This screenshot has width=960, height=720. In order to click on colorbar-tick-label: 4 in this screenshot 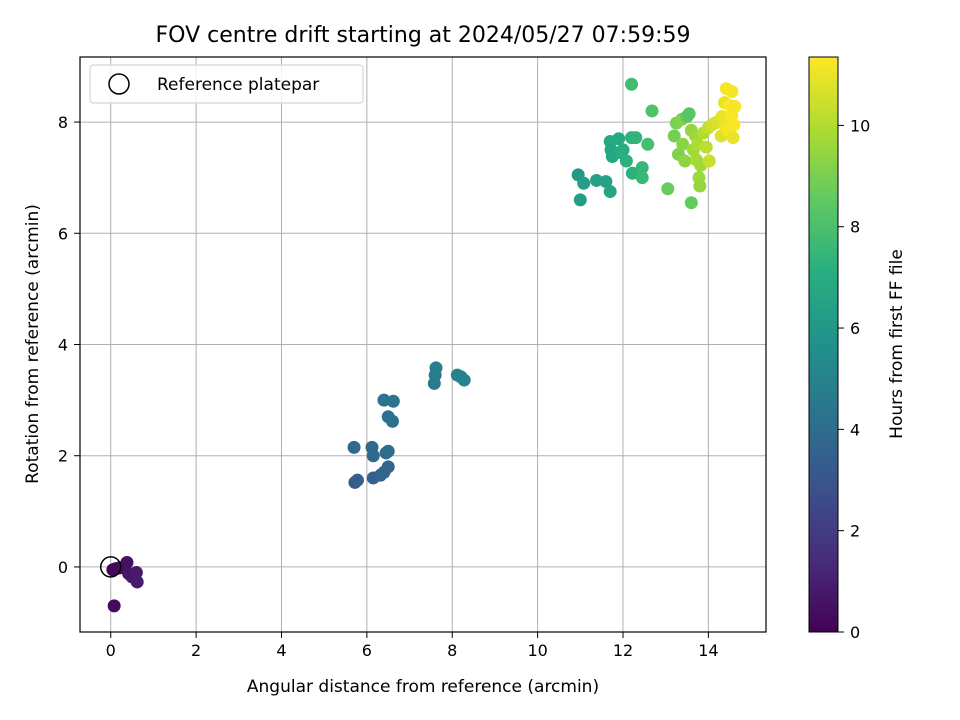, I will do `click(855, 429)`.